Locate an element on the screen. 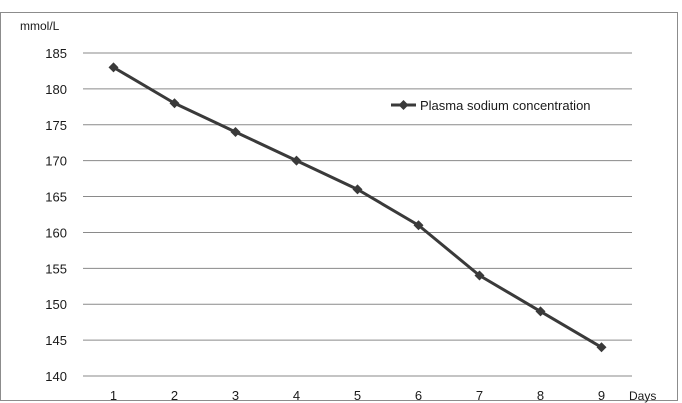 The width and height of the screenshot is (682, 403). y-tick-label: 175 is located at coordinates (56, 125).